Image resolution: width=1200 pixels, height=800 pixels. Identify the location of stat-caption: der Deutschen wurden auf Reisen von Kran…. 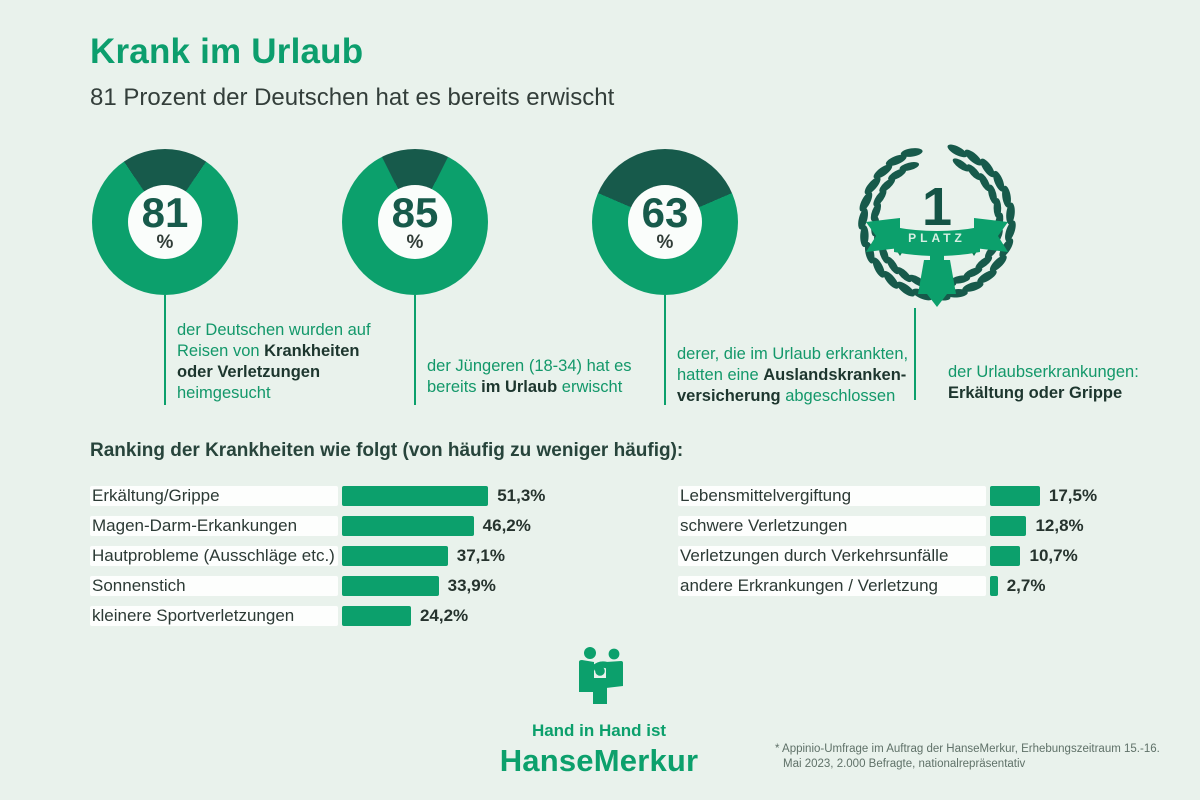
(274, 361).